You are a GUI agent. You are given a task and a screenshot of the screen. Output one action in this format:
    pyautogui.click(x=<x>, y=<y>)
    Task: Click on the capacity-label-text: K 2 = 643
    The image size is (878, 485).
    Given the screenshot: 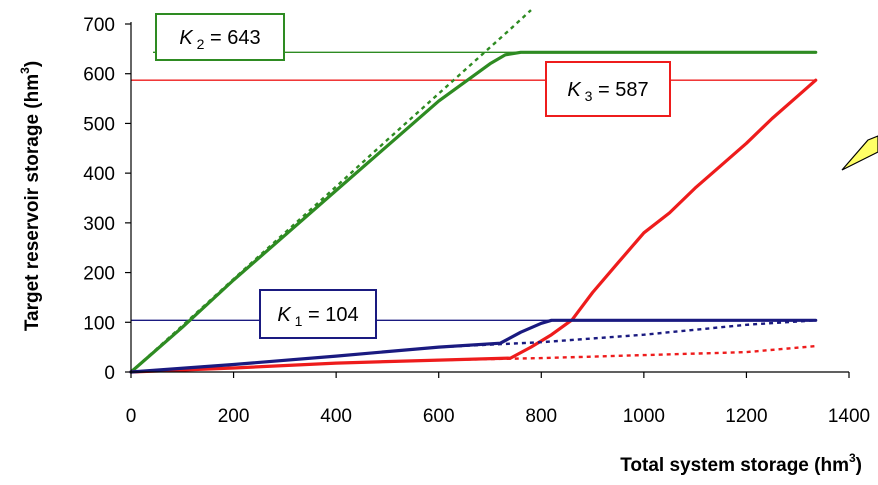 What is the action you would take?
    pyautogui.click(x=219, y=39)
    